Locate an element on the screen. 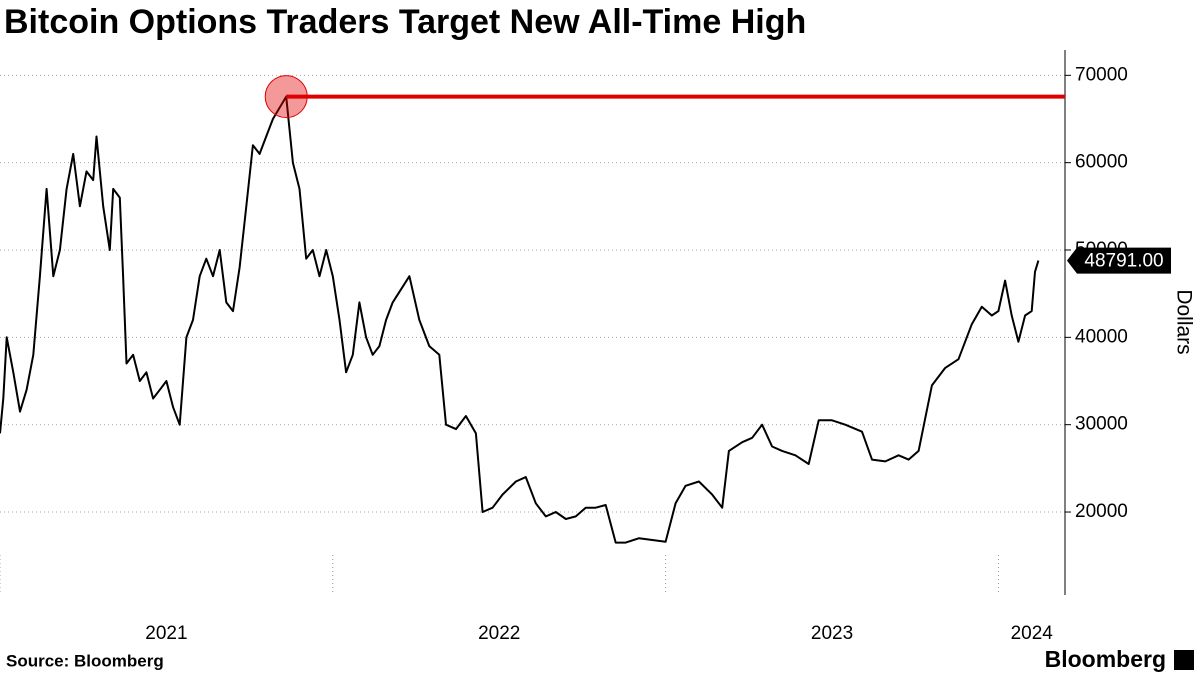 This screenshot has height=675, width=1200. y-tick-label: 30000 is located at coordinates (1101, 424).